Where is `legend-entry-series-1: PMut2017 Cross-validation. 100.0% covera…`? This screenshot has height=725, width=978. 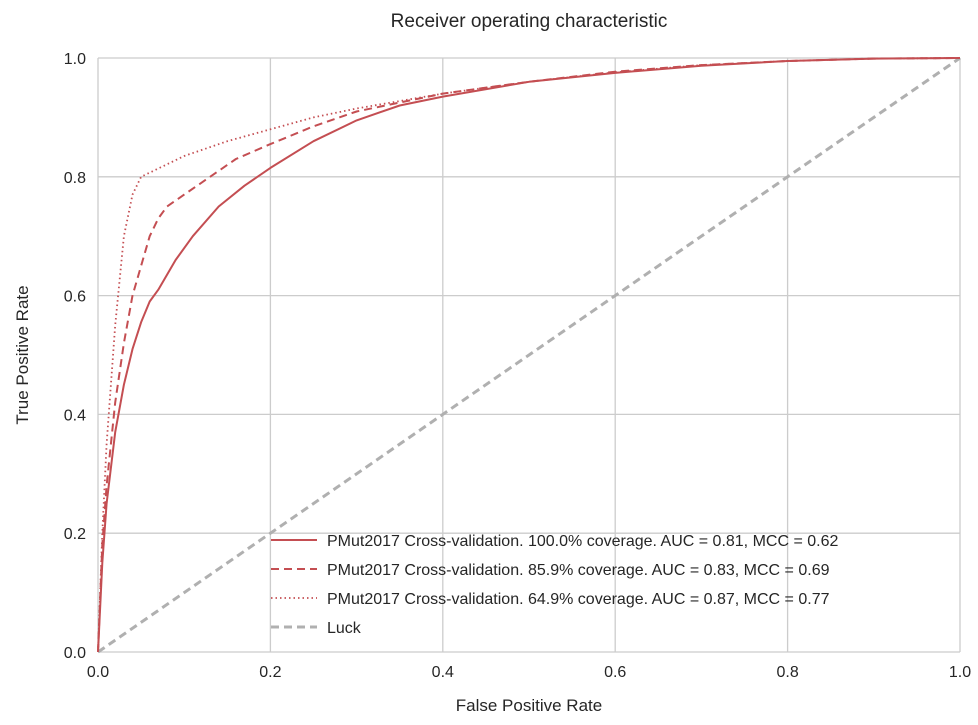 legend-entry-series-1: PMut2017 Cross-validation. 100.0% covera… is located at coordinates (582, 541).